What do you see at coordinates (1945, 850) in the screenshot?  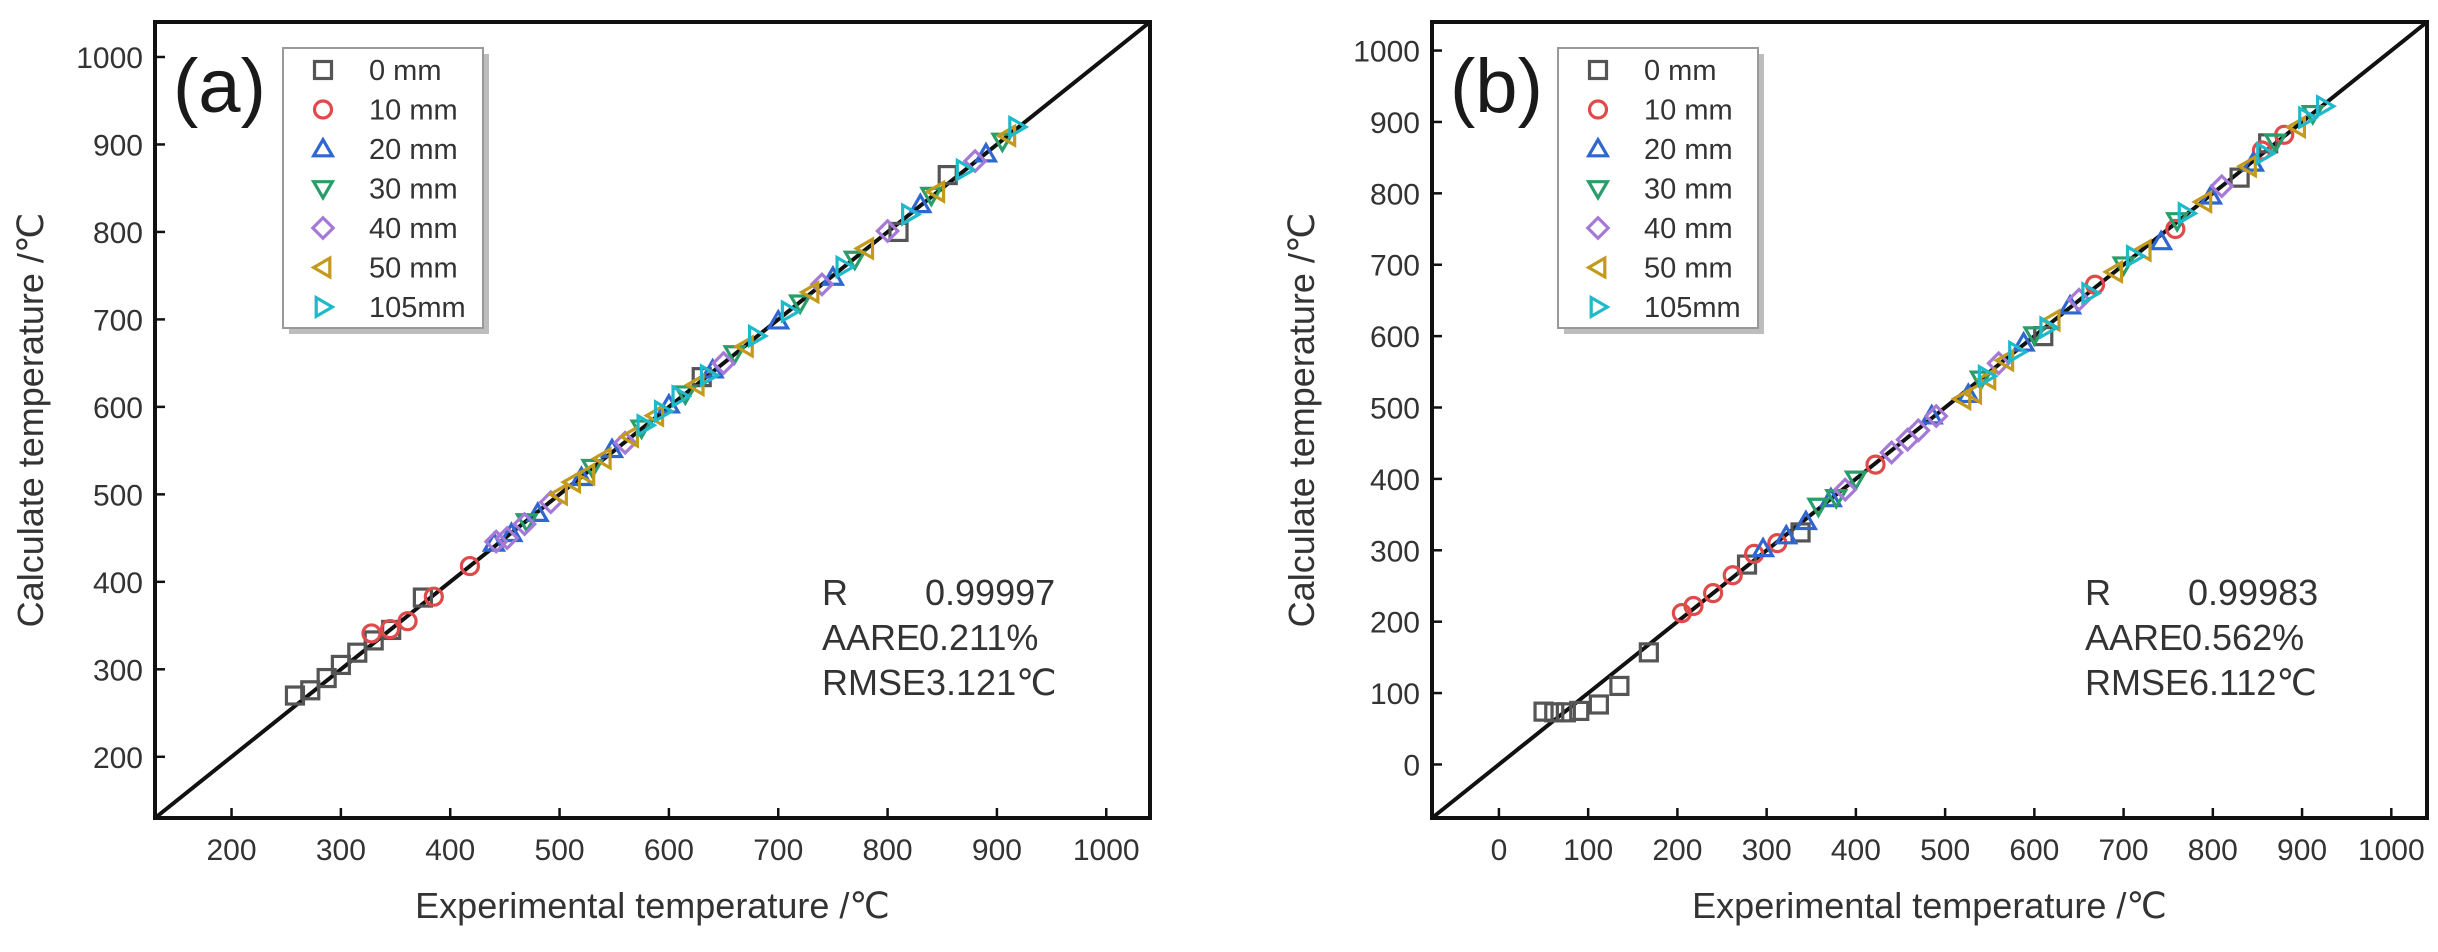 I see `x-tick-label: 500` at bounding box center [1945, 850].